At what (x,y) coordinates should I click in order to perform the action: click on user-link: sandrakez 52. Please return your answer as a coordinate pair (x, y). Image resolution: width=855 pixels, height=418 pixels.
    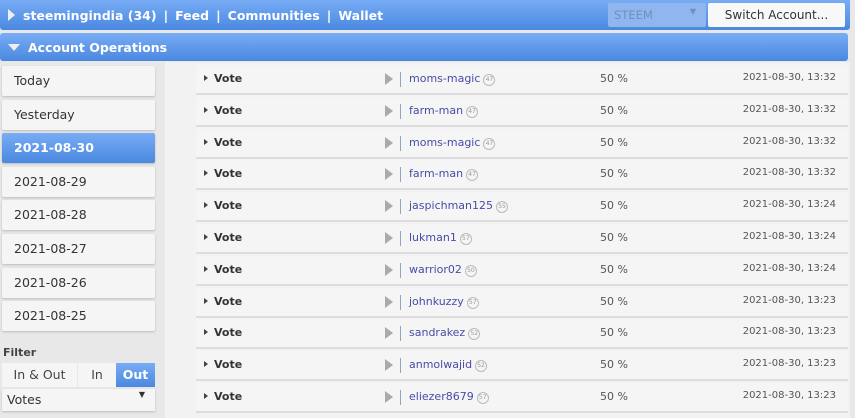
    Looking at the image, I should click on (445, 333).